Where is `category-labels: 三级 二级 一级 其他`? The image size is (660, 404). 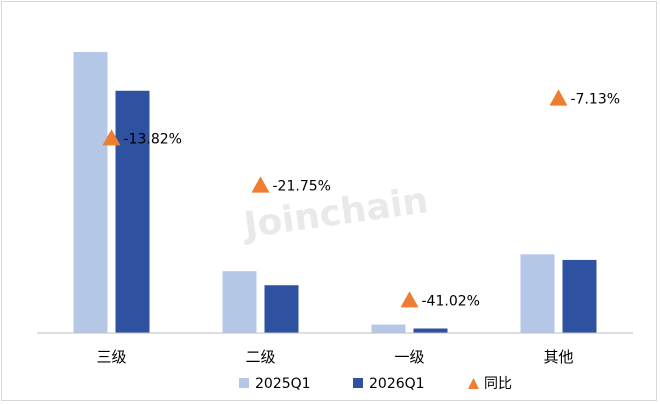 category-labels: 三级 二级 一级 其他 is located at coordinates (334, 357).